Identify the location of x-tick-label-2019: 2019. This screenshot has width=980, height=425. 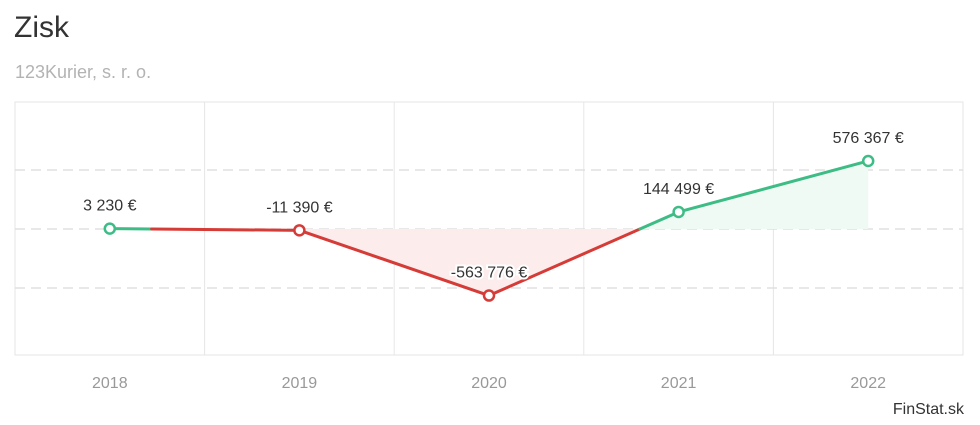
(300, 383).